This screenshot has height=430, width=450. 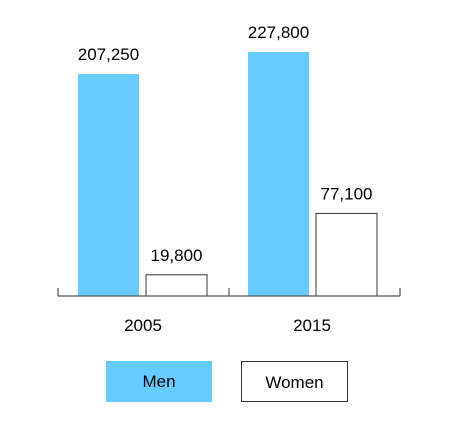 I want to click on bar-women-2005, so click(x=176, y=285).